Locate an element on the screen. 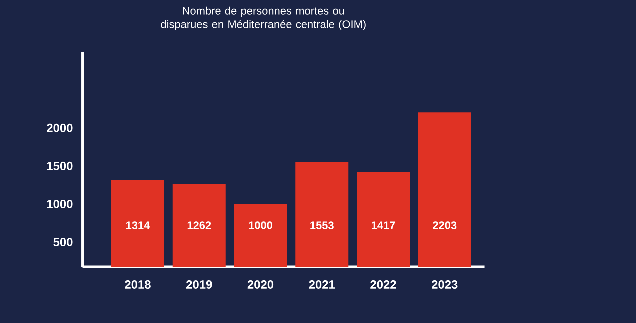 The image size is (636, 323). chart-title: Nombre de personnes mortes ou disparues en Méditerranée centrale (OIM) is located at coordinates (263, 18).